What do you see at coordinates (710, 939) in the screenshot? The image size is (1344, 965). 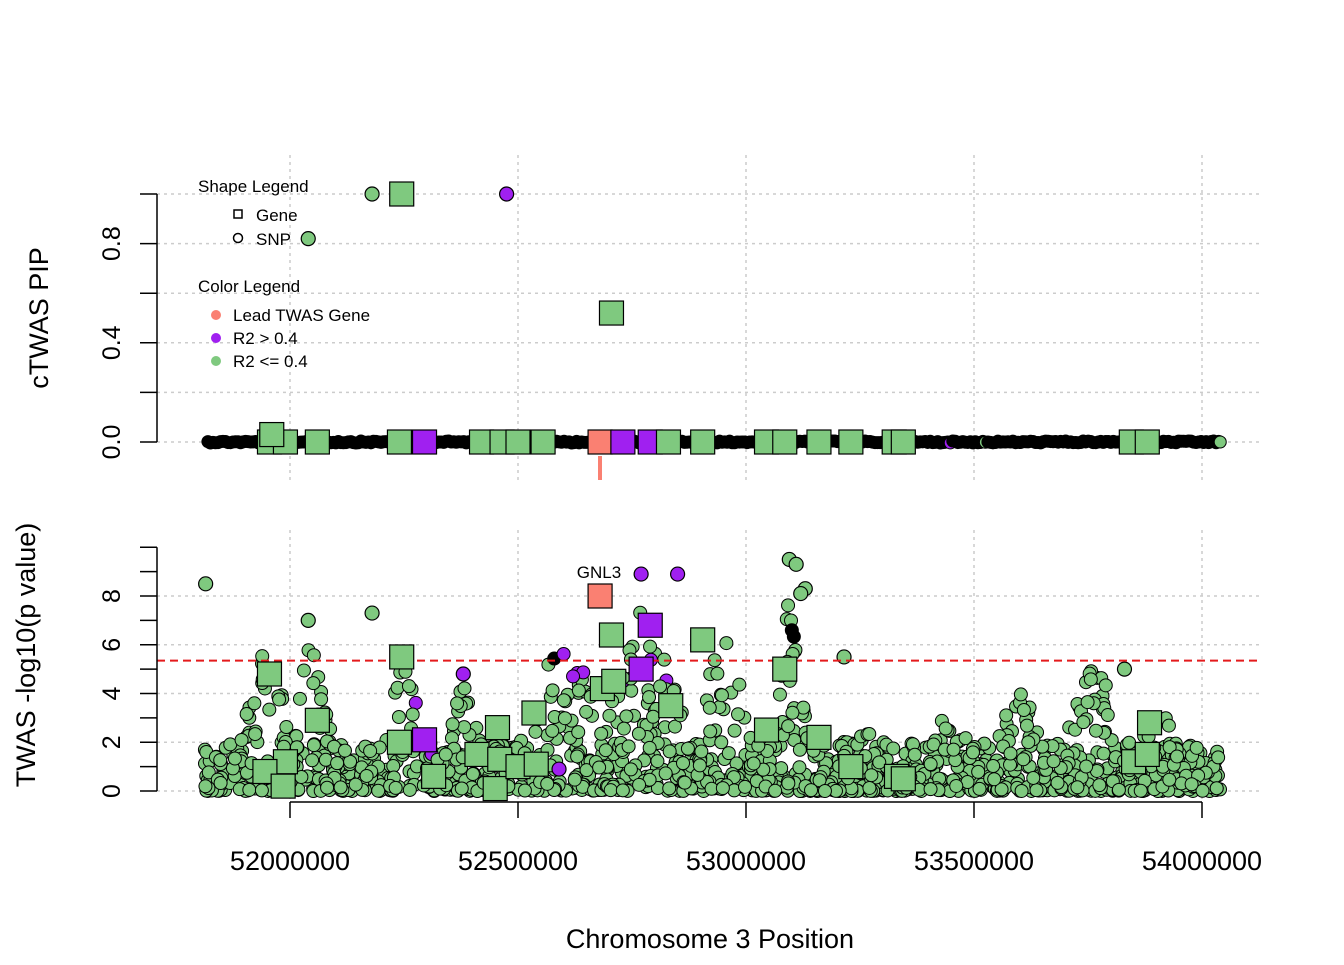 I see `x-axis-title: Chromosome 3 Position` at bounding box center [710, 939].